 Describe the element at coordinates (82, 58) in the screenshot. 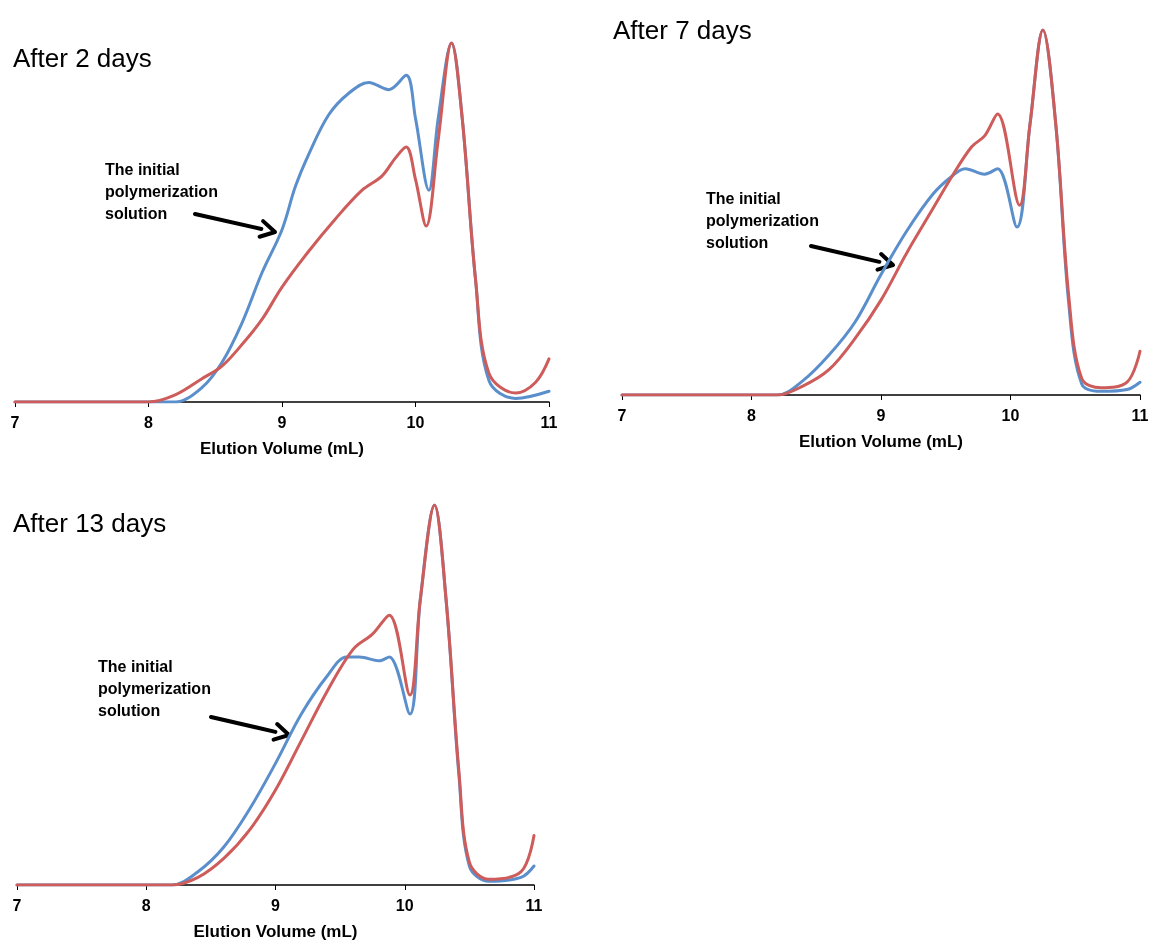

I see `chart-title: After 2 days` at that location.